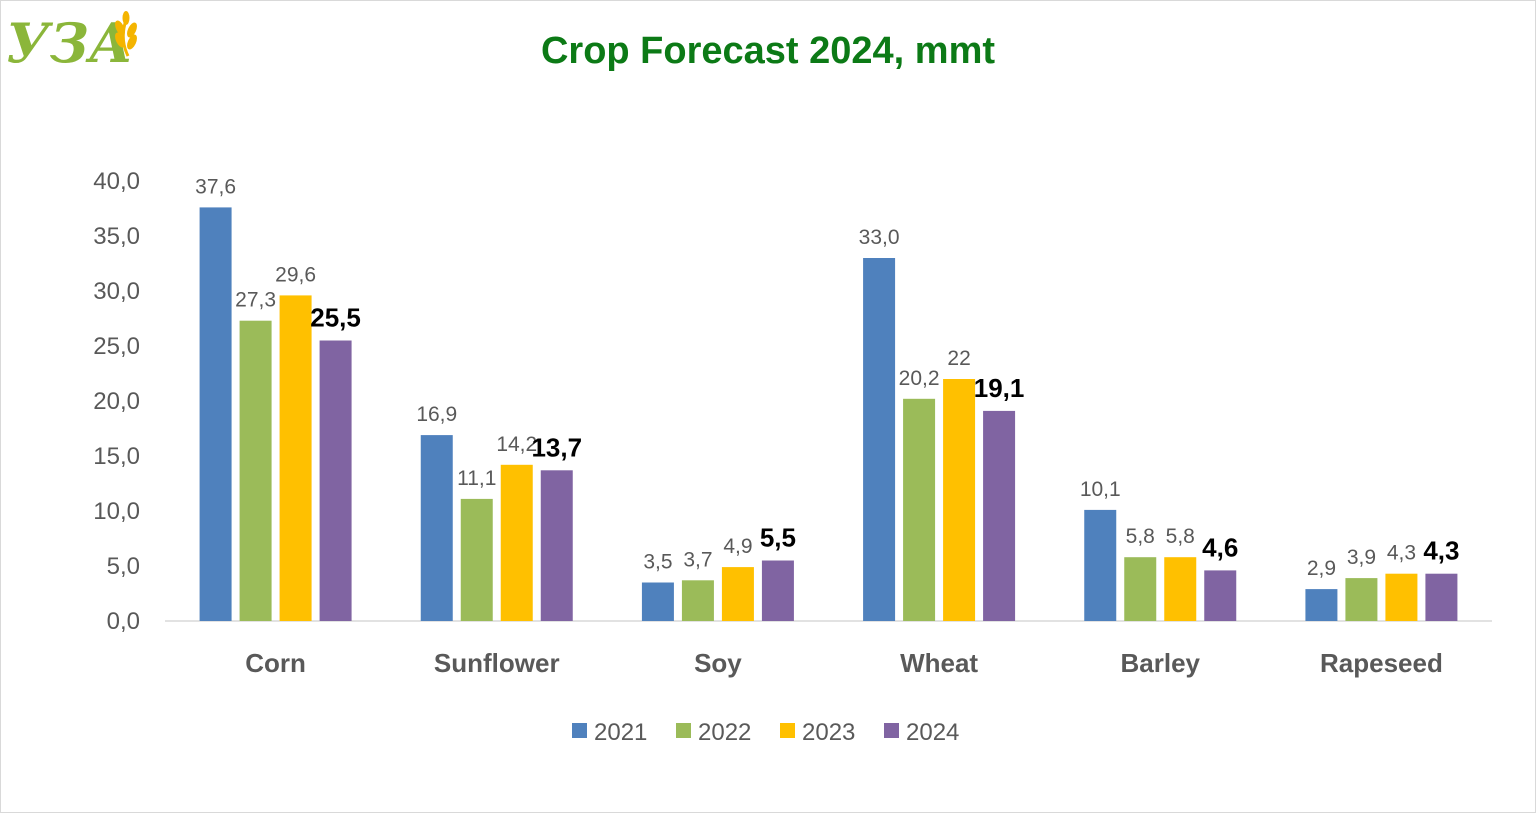  What do you see at coordinates (724, 732) in the screenshot?
I see `legend-label: 2022` at bounding box center [724, 732].